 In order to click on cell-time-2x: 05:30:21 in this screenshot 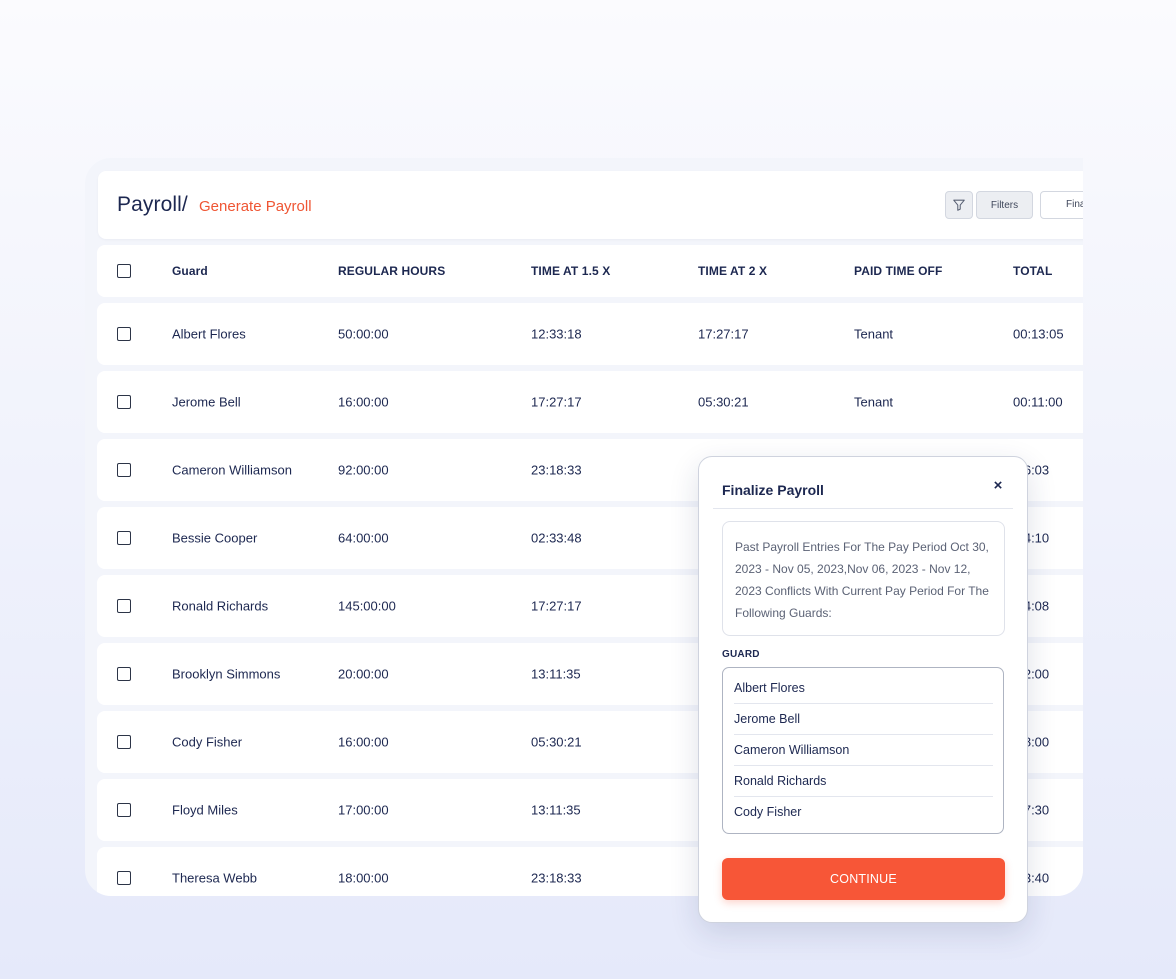, I will do `click(723, 402)`.